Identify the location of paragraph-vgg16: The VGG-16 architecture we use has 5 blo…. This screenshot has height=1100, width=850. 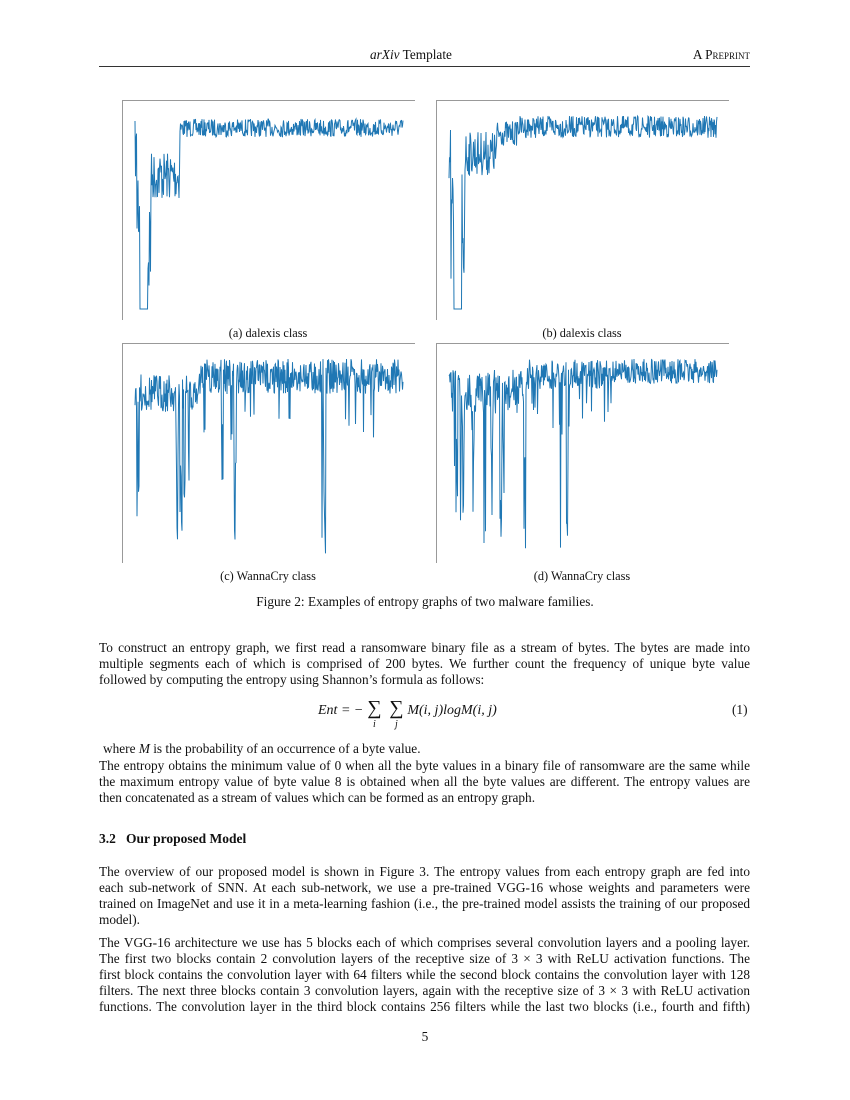
(424, 975).